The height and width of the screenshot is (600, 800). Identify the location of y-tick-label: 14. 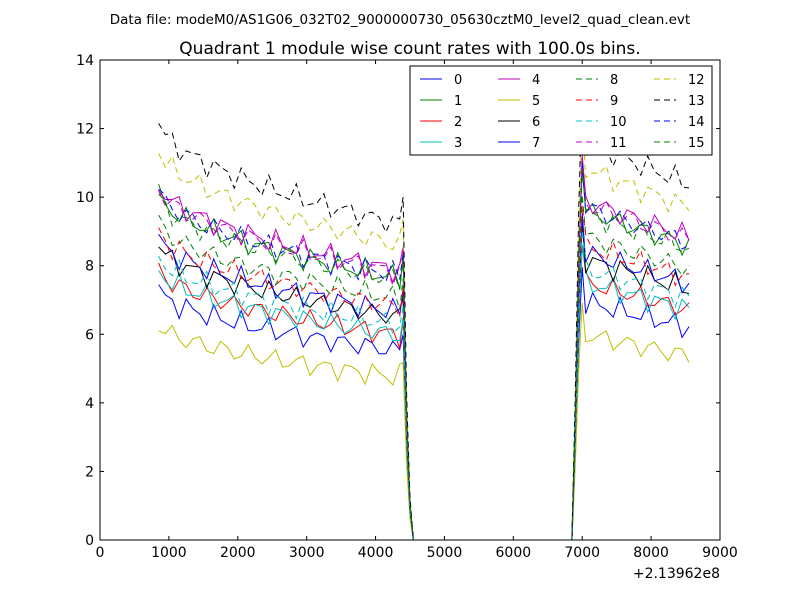
(85, 61).